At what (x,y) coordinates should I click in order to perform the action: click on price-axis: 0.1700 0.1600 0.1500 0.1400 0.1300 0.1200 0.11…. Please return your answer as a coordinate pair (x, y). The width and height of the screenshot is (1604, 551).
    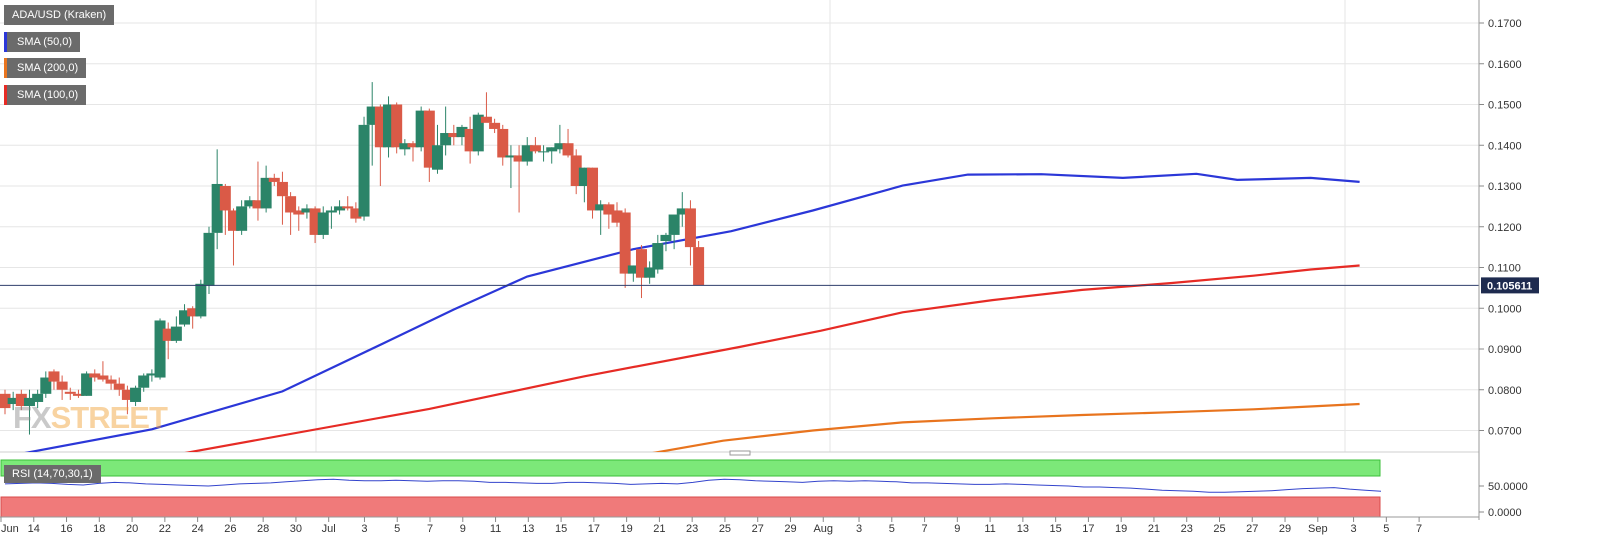
    Looking at the image, I should click on (1500, 260).